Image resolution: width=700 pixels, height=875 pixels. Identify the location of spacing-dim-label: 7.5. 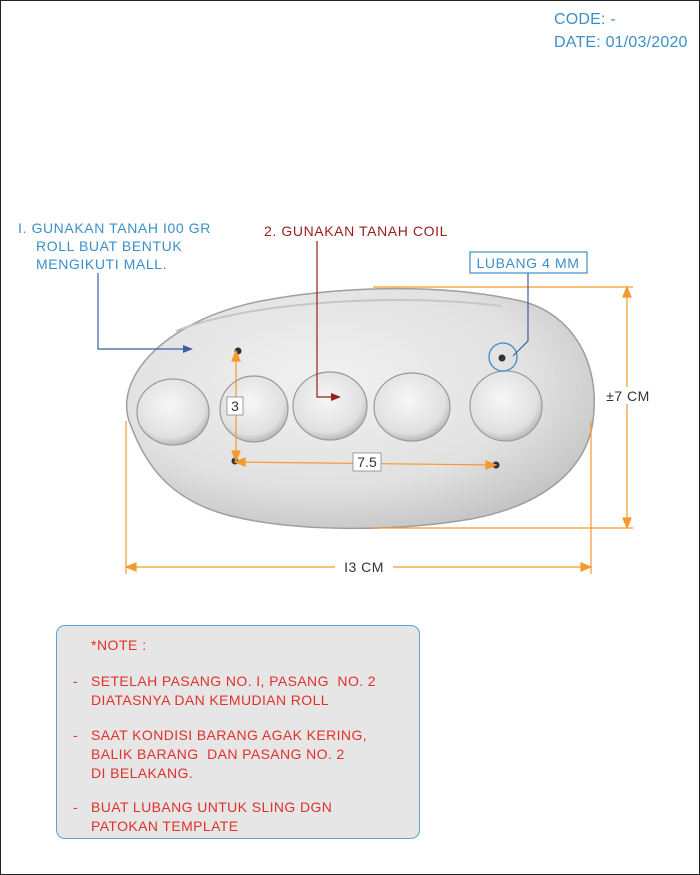
(367, 462).